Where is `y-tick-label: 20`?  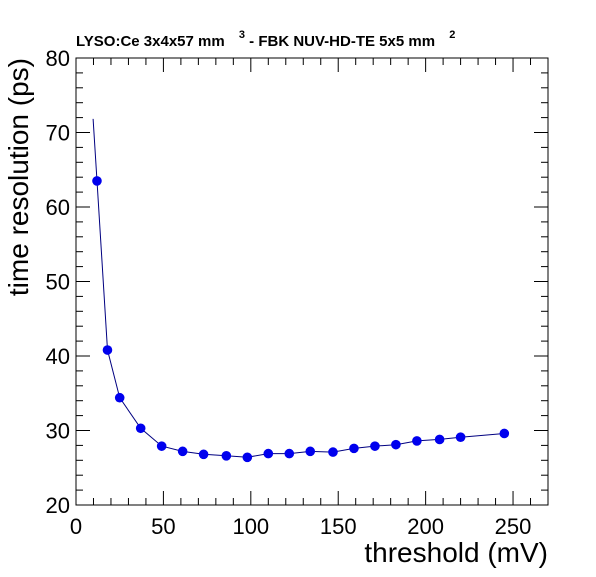
y-tick-label: 20 is located at coordinates (58, 505).